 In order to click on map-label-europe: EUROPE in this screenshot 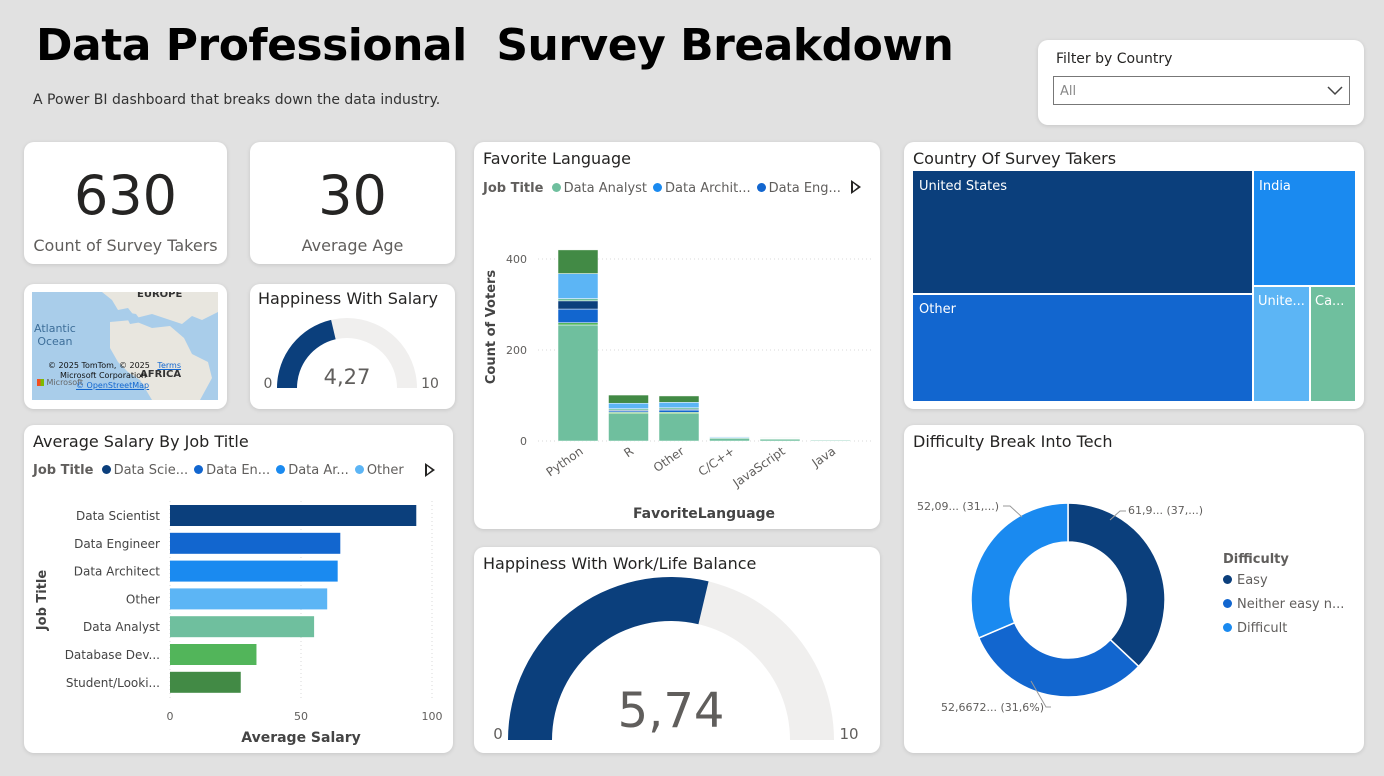, I will do `click(160, 296)`.